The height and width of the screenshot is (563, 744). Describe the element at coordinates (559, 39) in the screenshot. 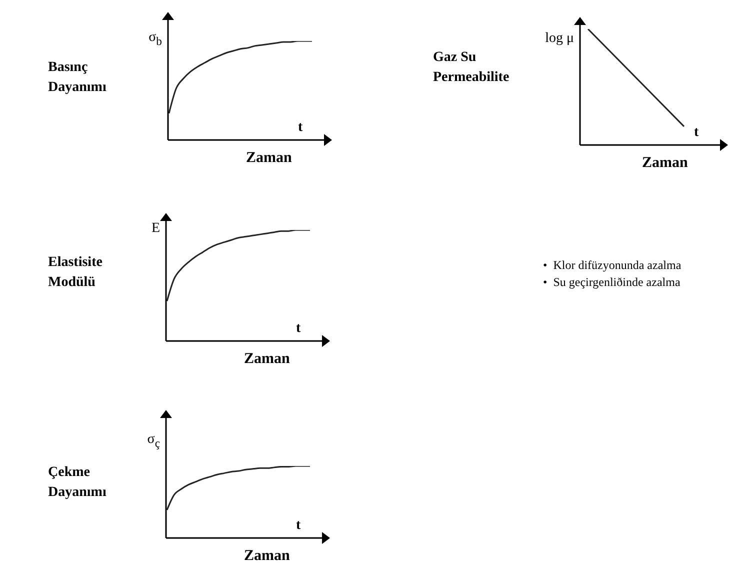

I see `y-axis-title: log μ` at that location.